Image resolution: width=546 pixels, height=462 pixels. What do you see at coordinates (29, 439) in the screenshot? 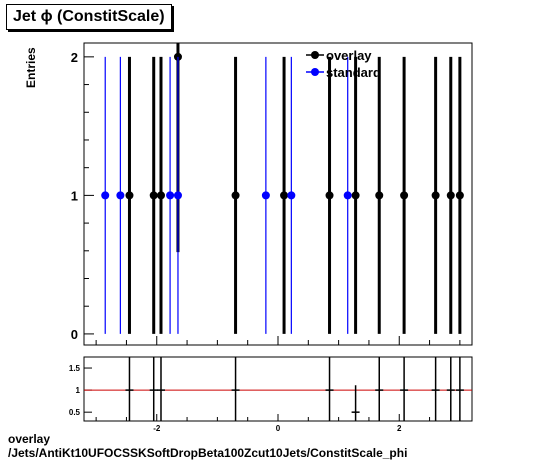
I see `caption-line-1: overlay` at bounding box center [29, 439].